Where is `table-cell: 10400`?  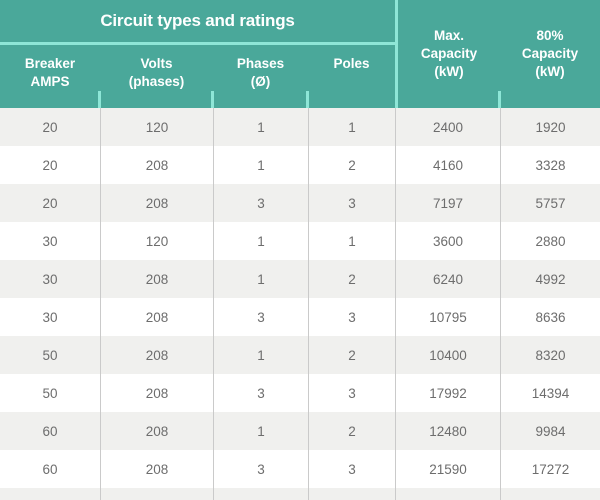
table-cell: 10400 is located at coordinates (447, 355).